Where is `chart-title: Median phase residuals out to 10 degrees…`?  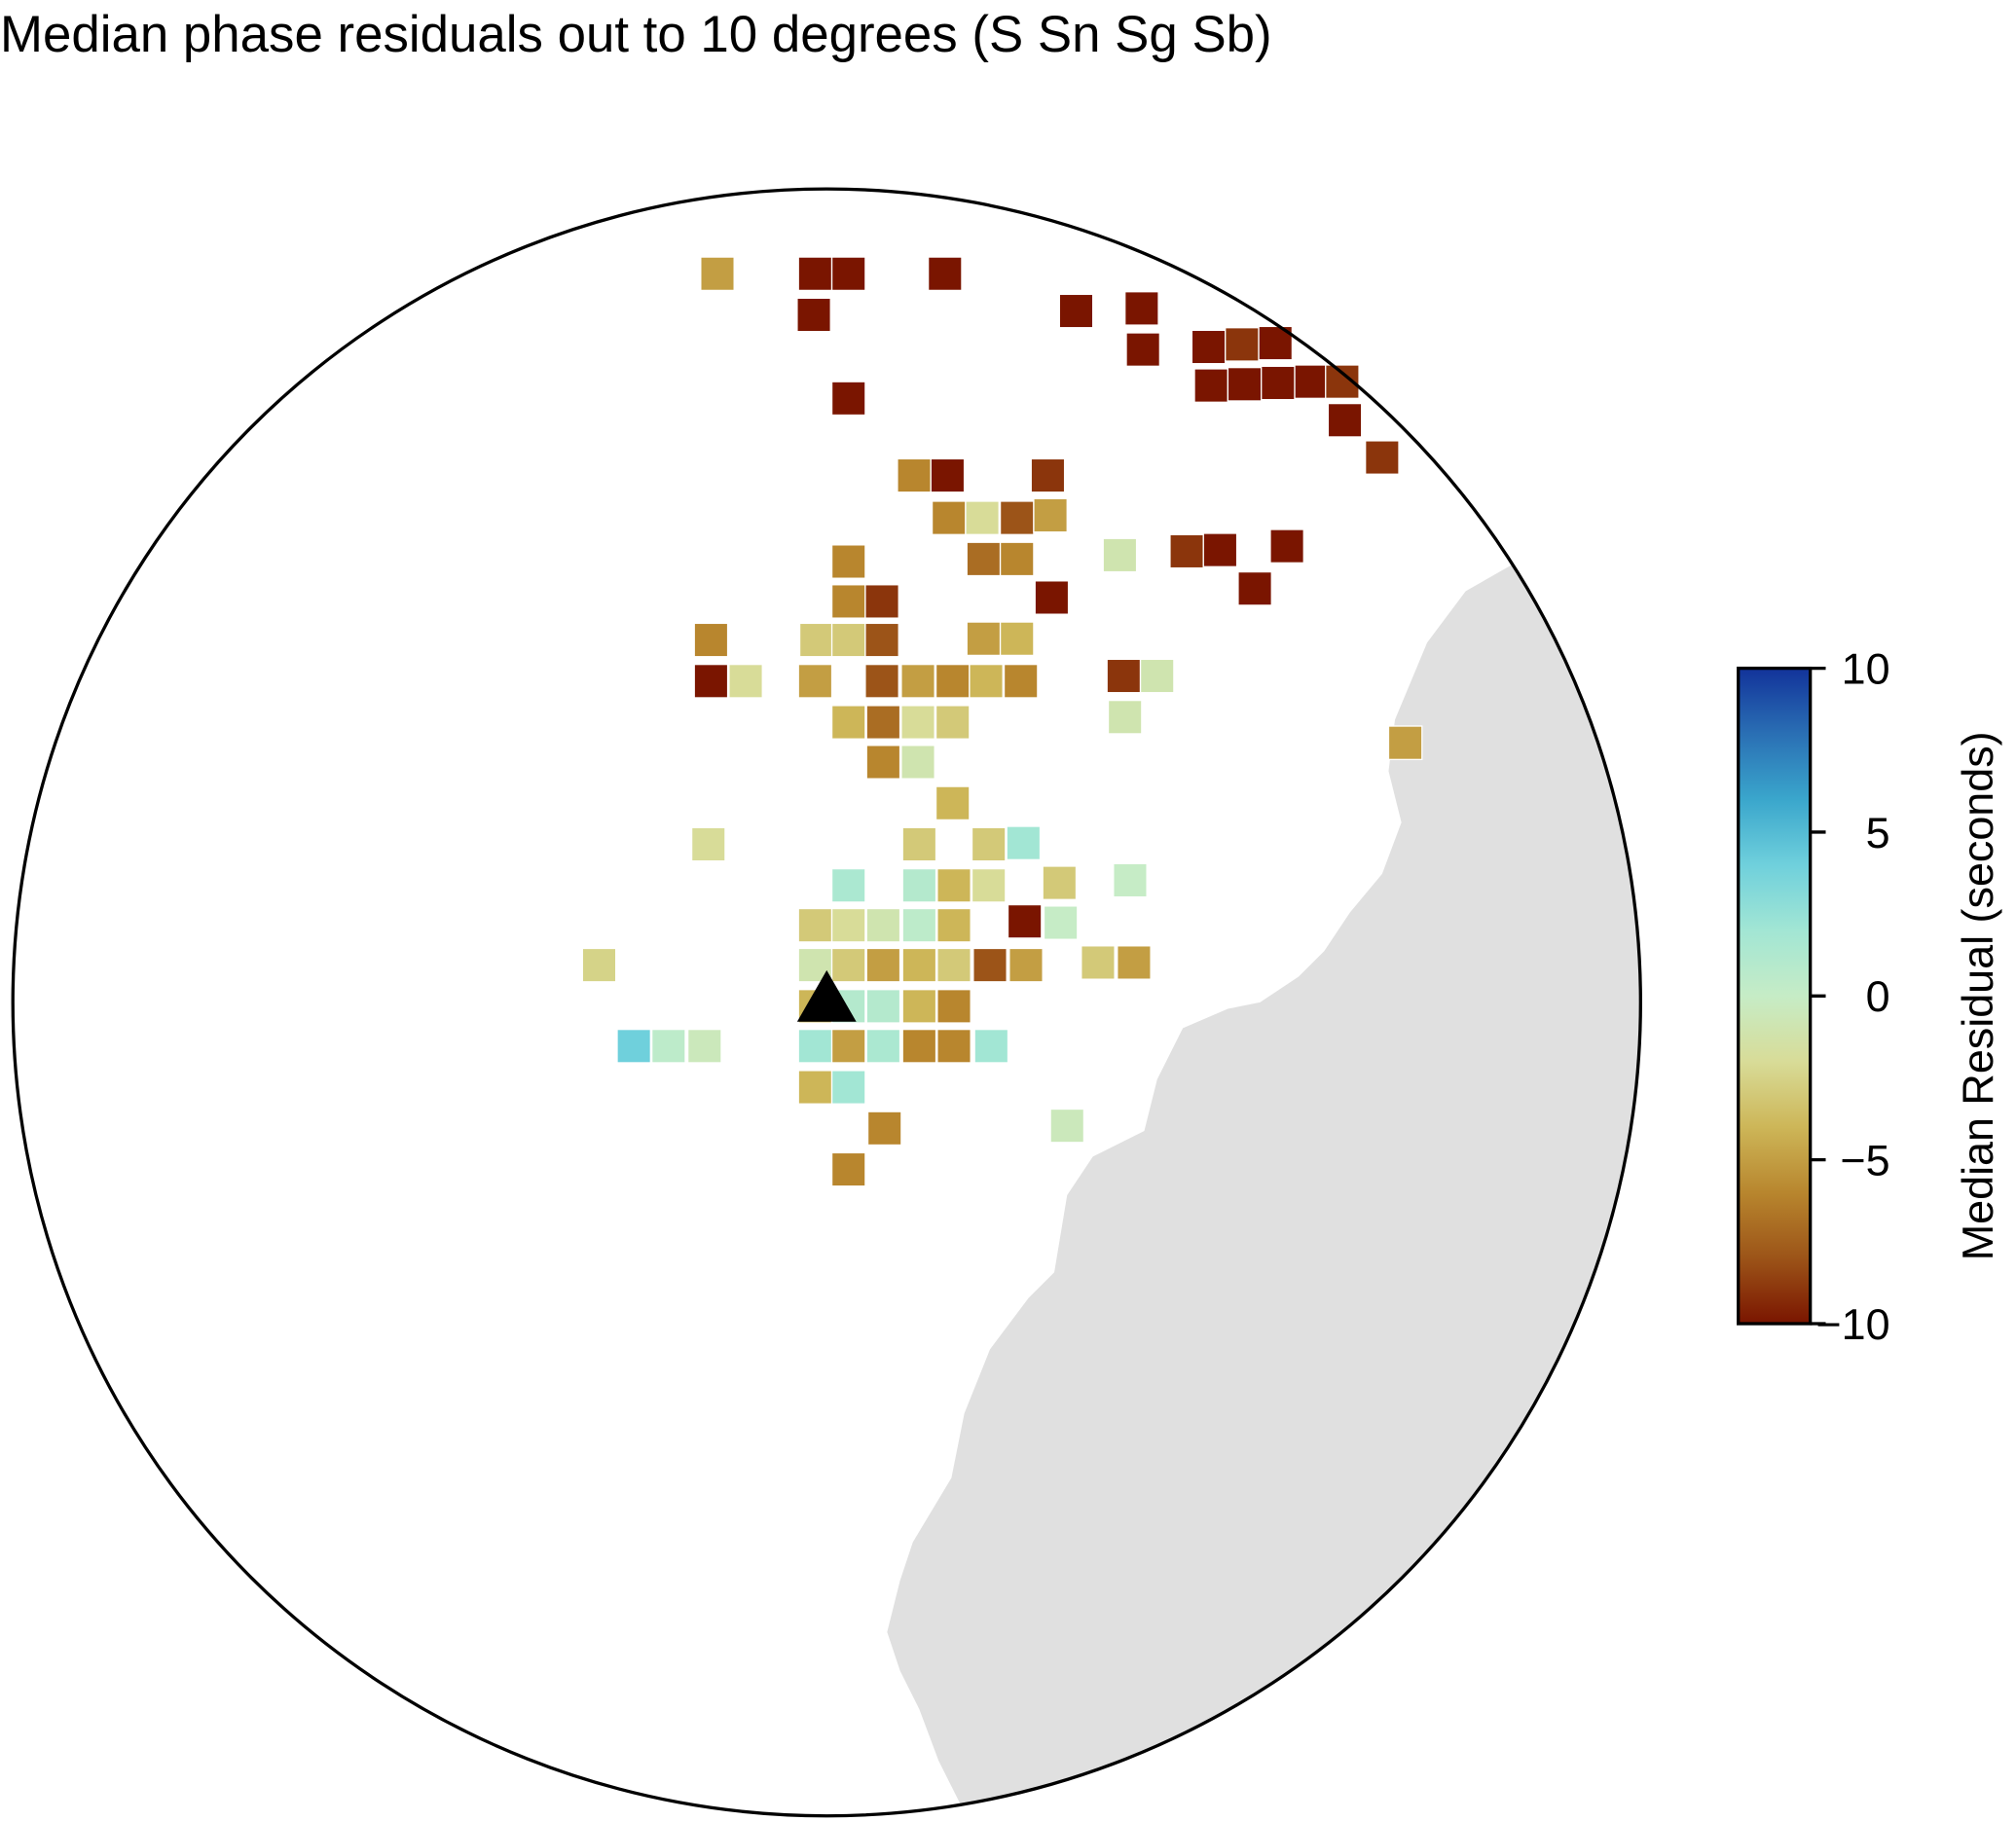
chart-title: Median phase residuals out to 10 degrees… is located at coordinates (636, 34).